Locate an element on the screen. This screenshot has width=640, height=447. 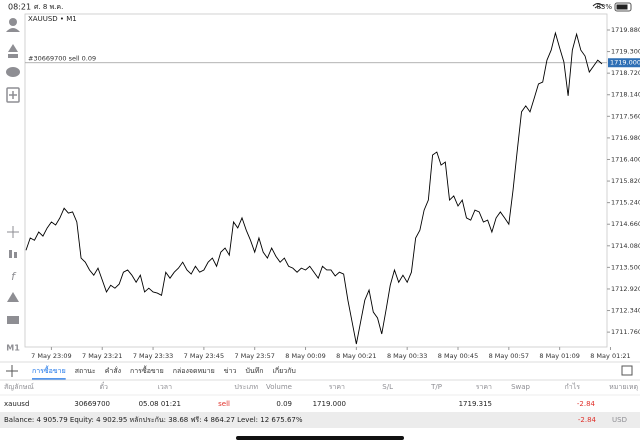
column-header: T/P is located at coordinates (436, 387).